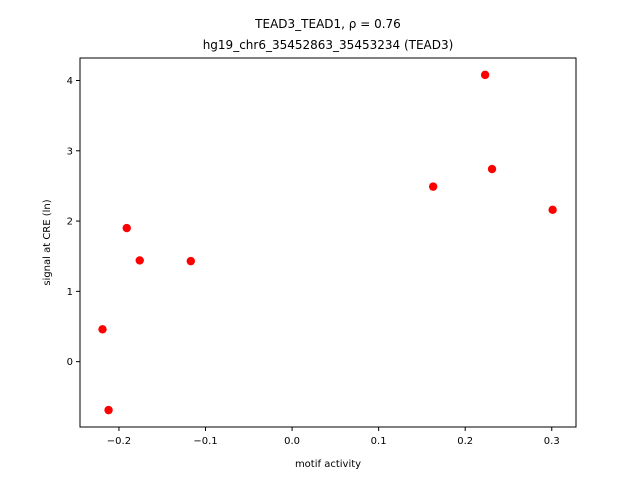 Image resolution: width=640 pixels, height=480 pixels. I want to click on x-tick-label: 0.2, so click(465, 441).